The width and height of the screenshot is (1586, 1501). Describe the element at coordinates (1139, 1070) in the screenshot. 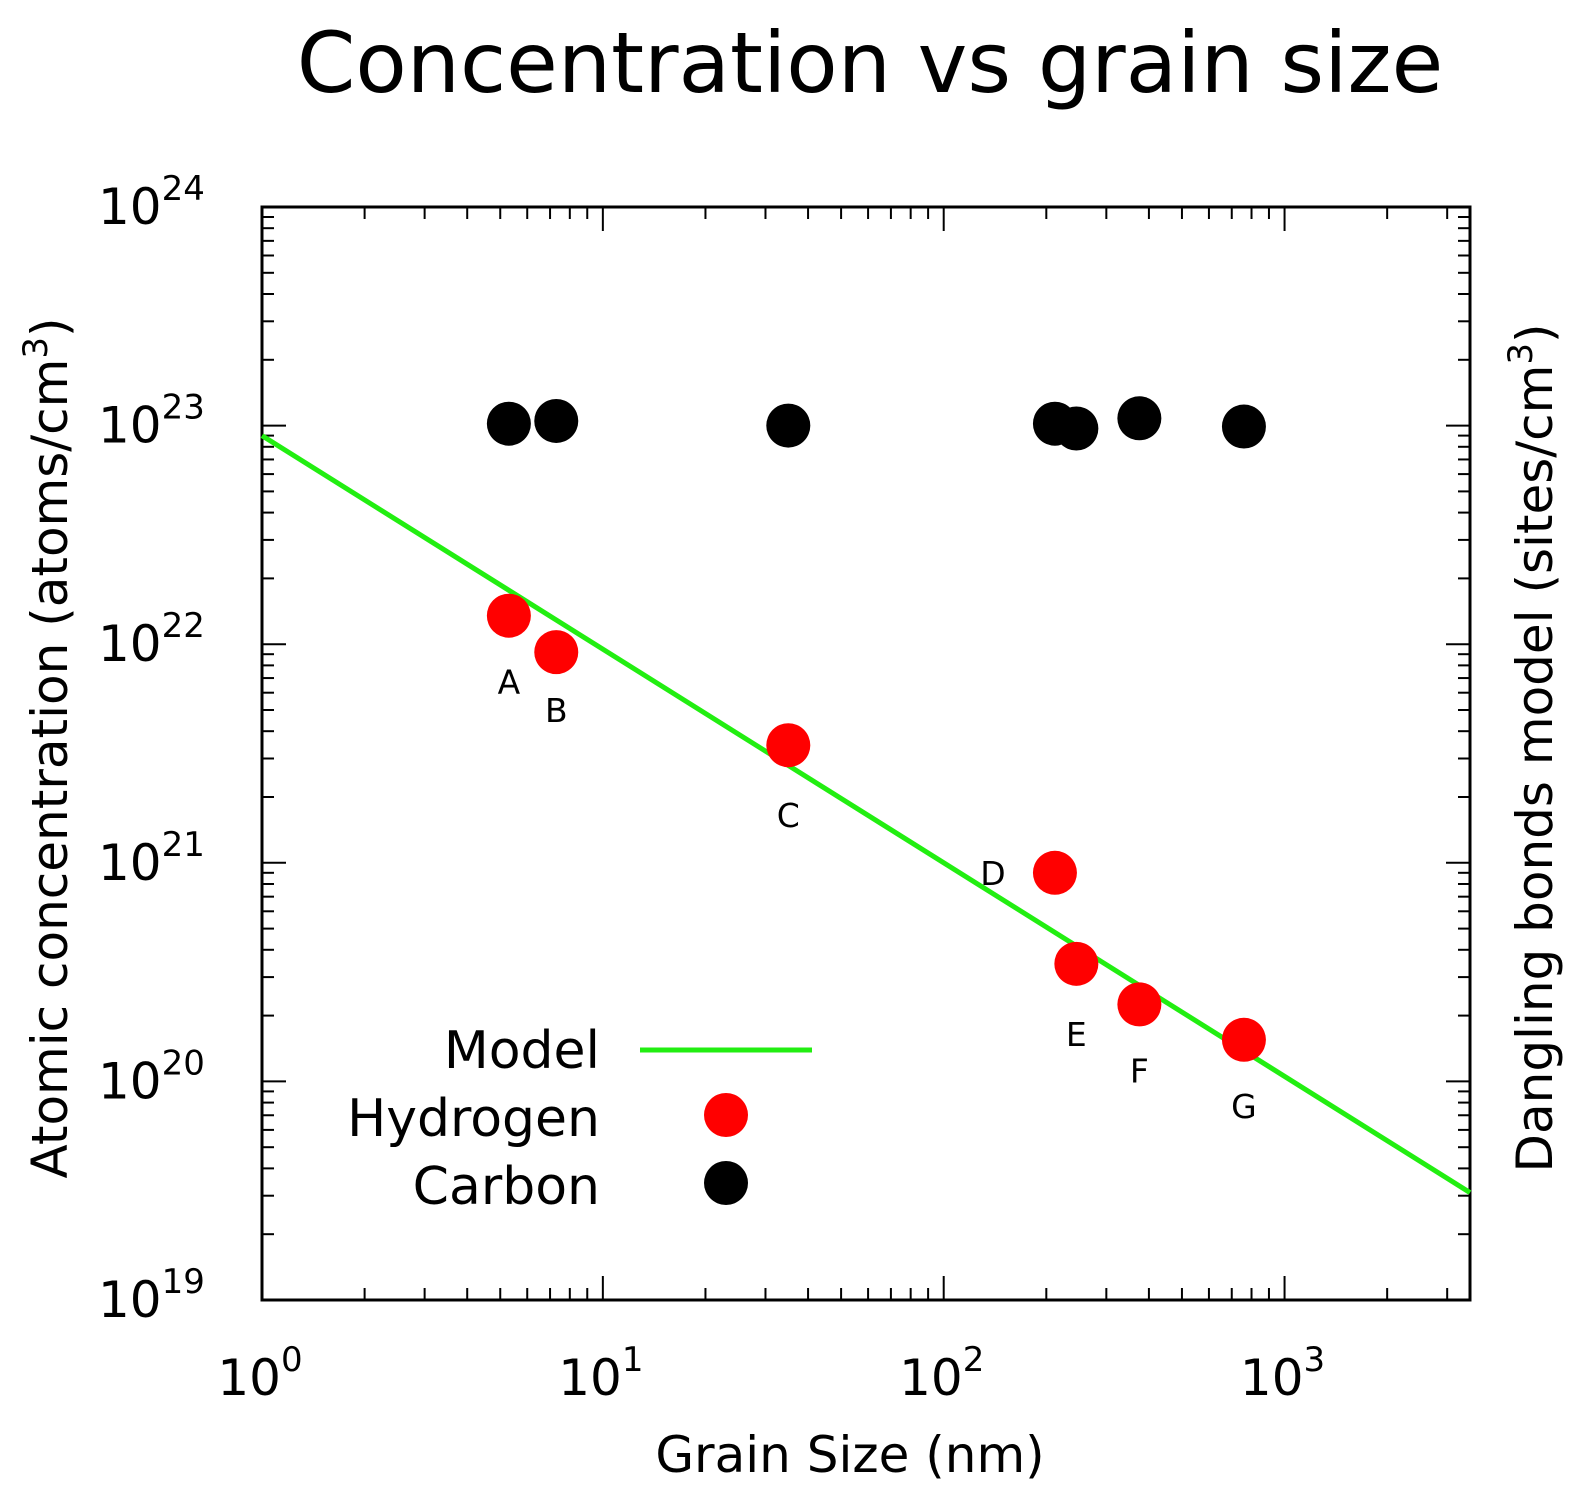

I see `point-label-f: F` at that location.